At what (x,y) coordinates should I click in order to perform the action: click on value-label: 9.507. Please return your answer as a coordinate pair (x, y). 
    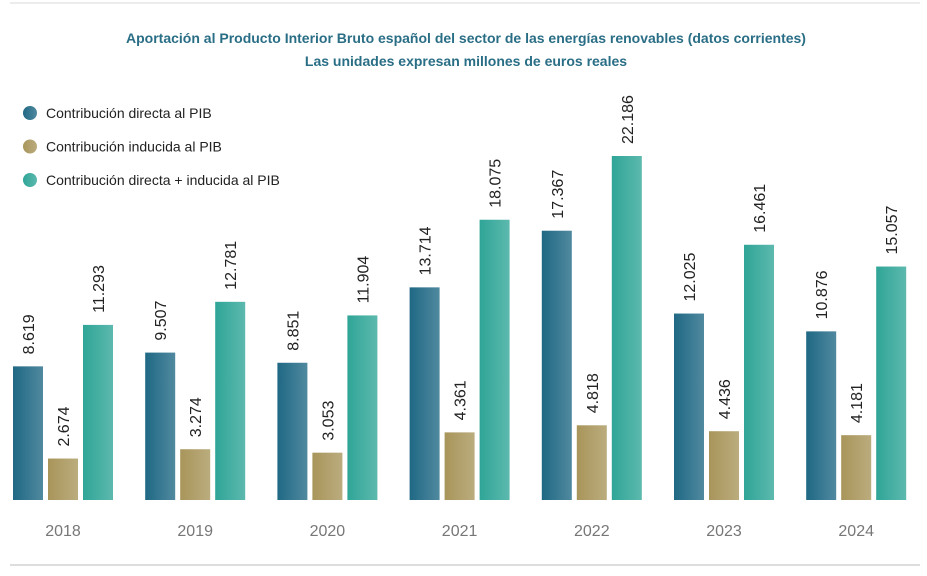
    Looking at the image, I should click on (161, 320).